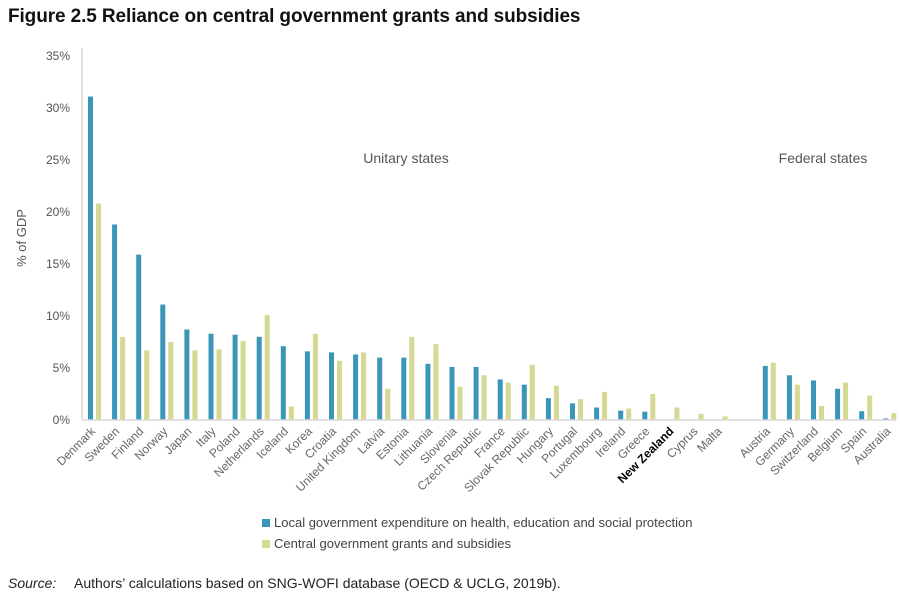  Describe the element at coordinates (406, 158) in the screenshot. I see `annotation-unitary-states: Unitary states` at that location.